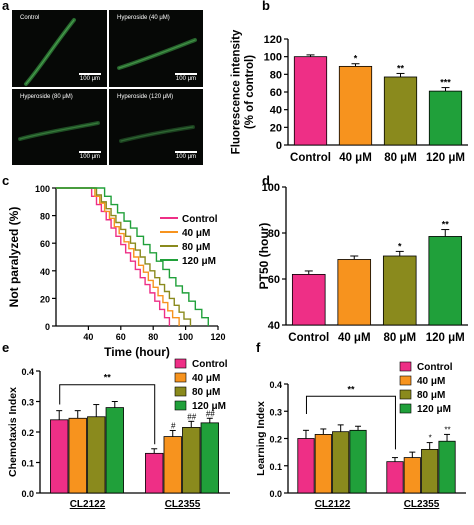  I want to click on panel-label-a: a, so click(6, 6).